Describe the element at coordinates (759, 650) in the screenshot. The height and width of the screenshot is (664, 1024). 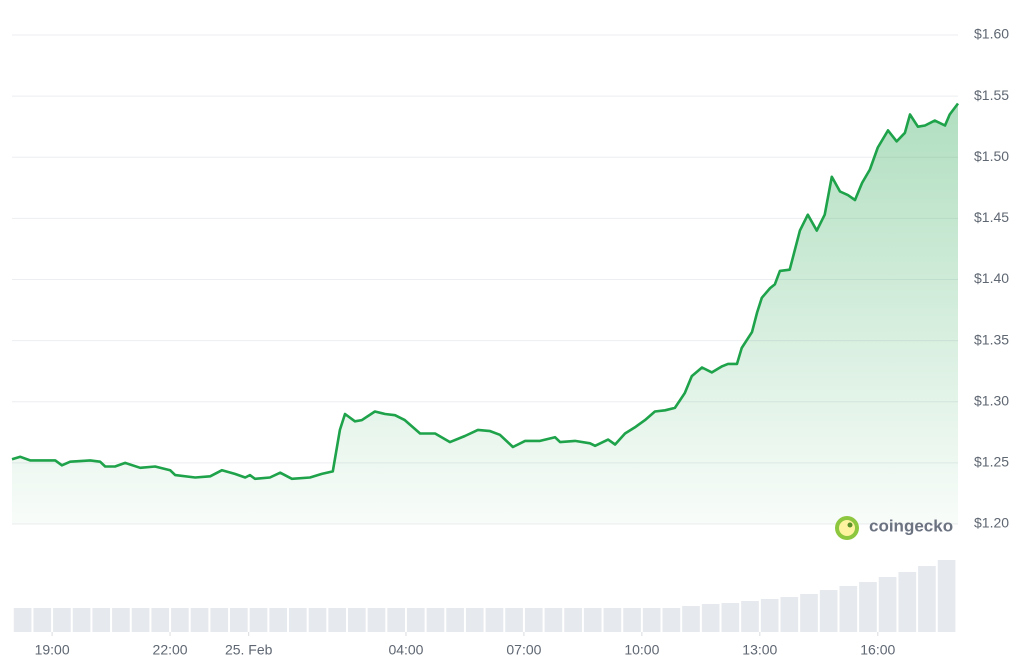
I see `x-tick-label: 13:00` at that location.